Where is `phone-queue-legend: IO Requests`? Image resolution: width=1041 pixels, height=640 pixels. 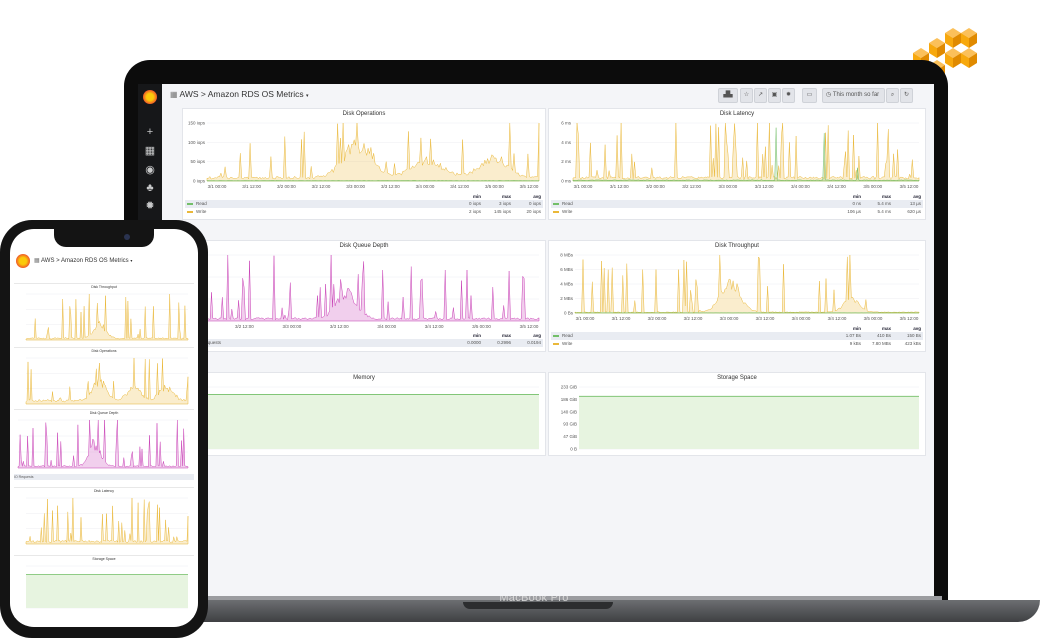 phone-queue-legend: IO Requests is located at coordinates (104, 477).